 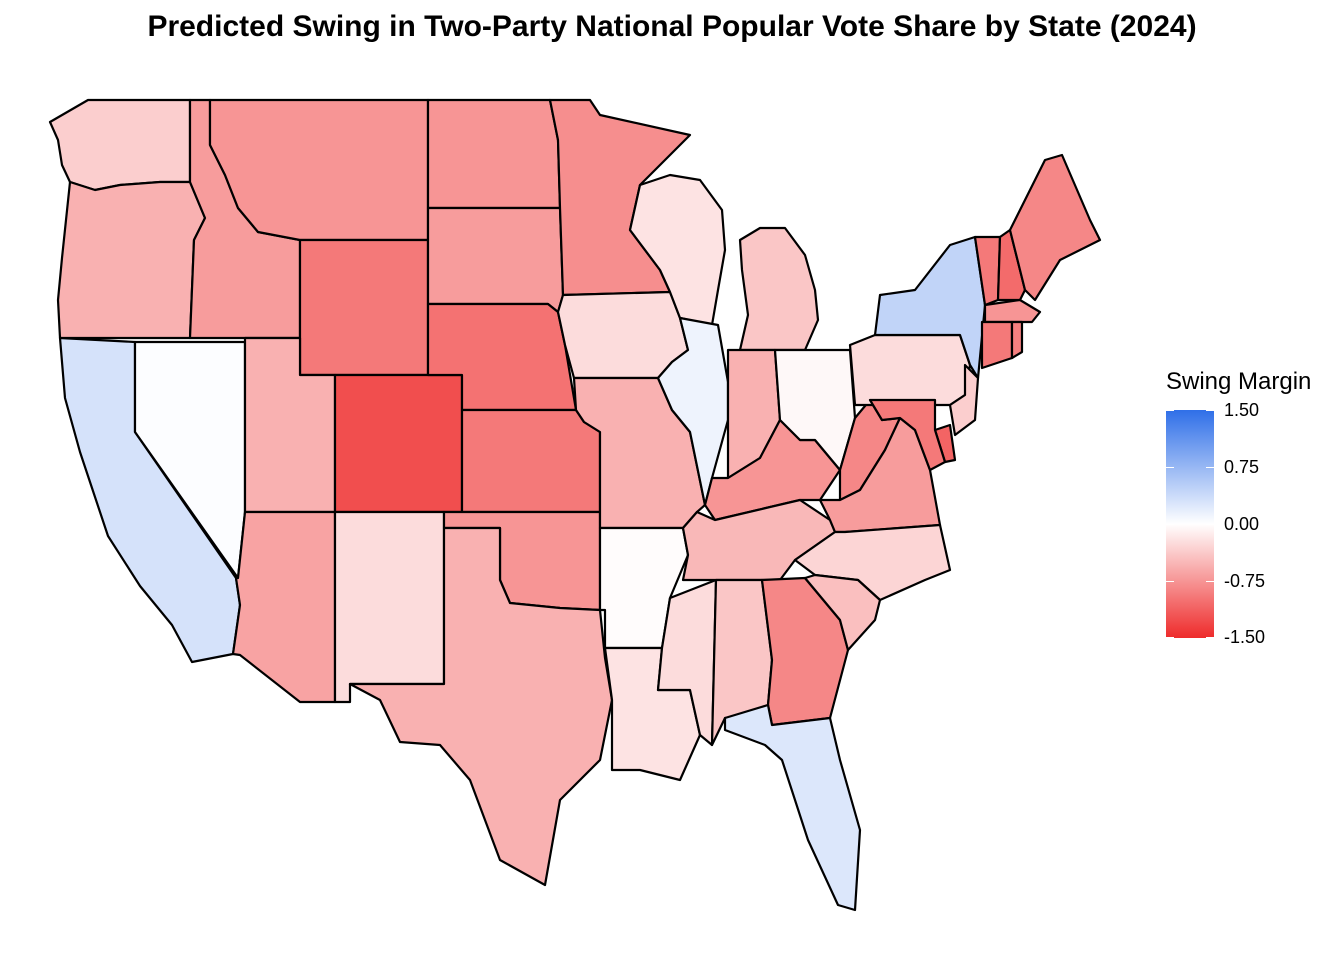 What do you see at coordinates (907, 435) in the screenshot?
I see `state-md` at bounding box center [907, 435].